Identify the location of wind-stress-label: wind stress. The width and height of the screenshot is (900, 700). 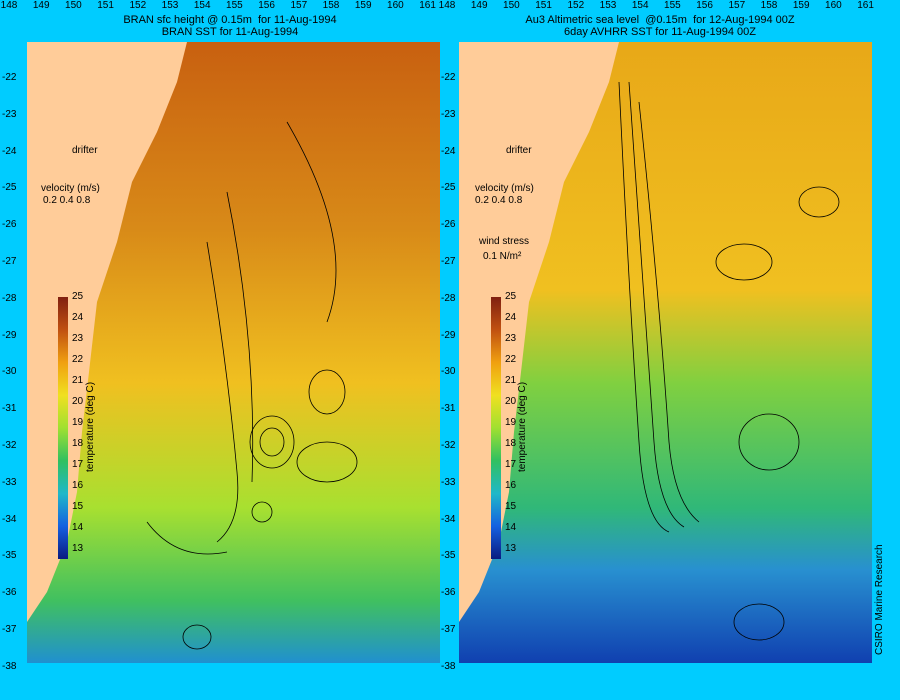
(504, 241).